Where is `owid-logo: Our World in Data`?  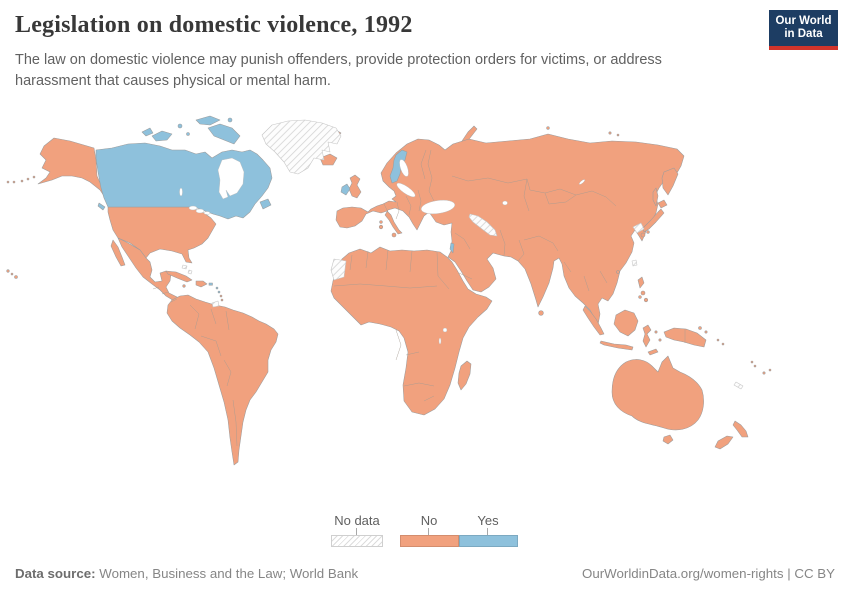
owid-logo: Our World in Data is located at coordinates (803, 30).